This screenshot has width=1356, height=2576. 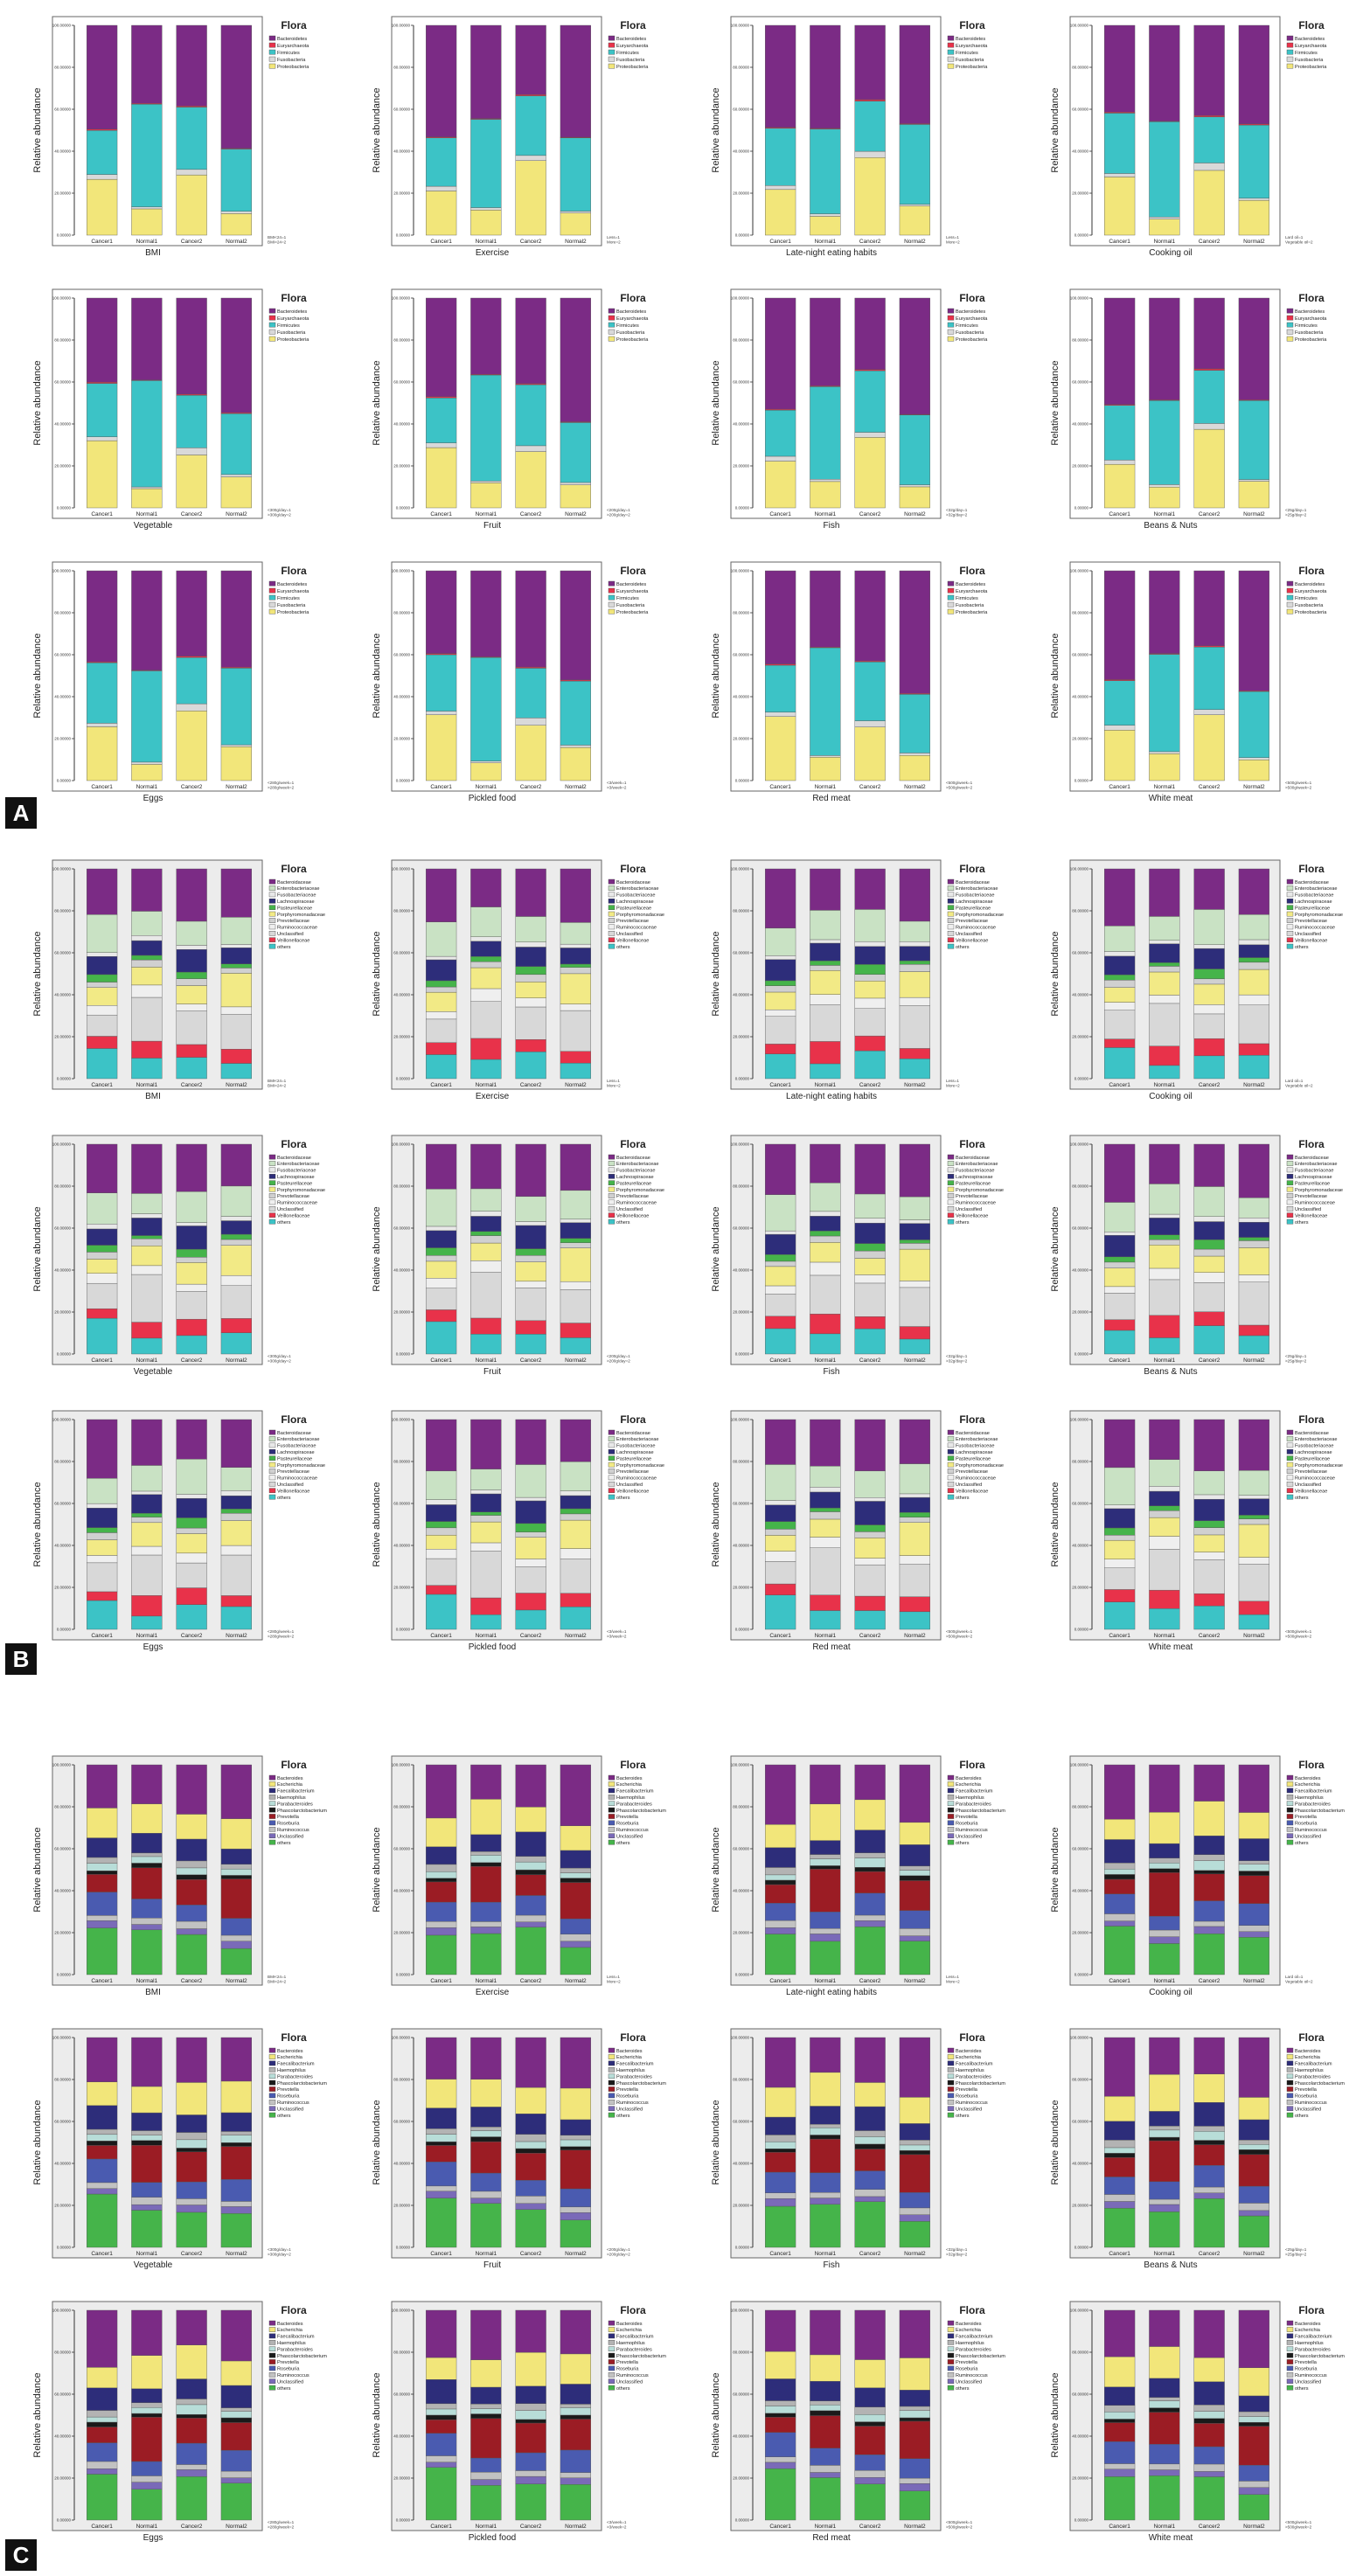 I want to click on legend-label: Porphyromonadaceae, so click(x=980, y=1191).